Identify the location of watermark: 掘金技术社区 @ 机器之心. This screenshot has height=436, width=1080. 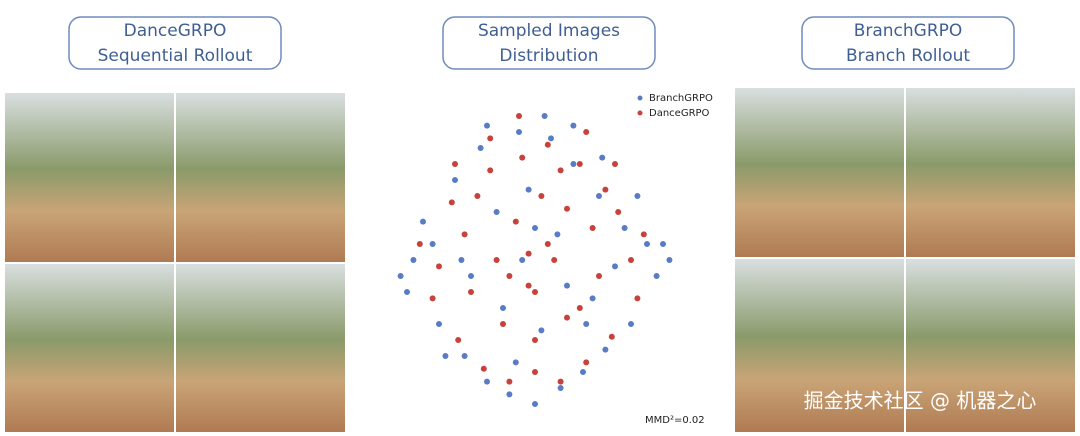
(920, 401).